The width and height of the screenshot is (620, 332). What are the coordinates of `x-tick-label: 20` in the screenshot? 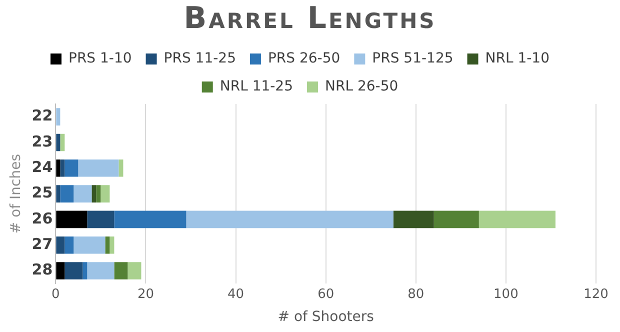 It's located at (145, 294).